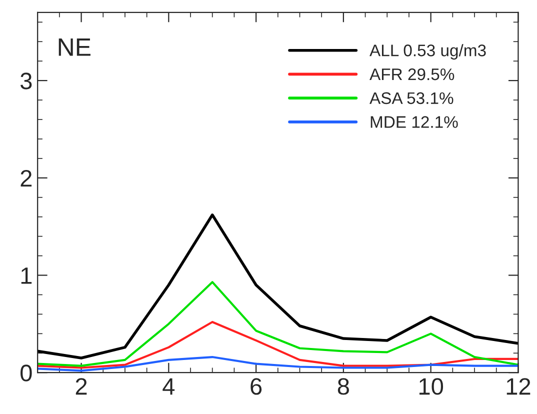 The width and height of the screenshot is (537, 414). What do you see at coordinates (414, 122) in the screenshot?
I see `legend-label: MDE 12.1%` at bounding box center [414, 122].